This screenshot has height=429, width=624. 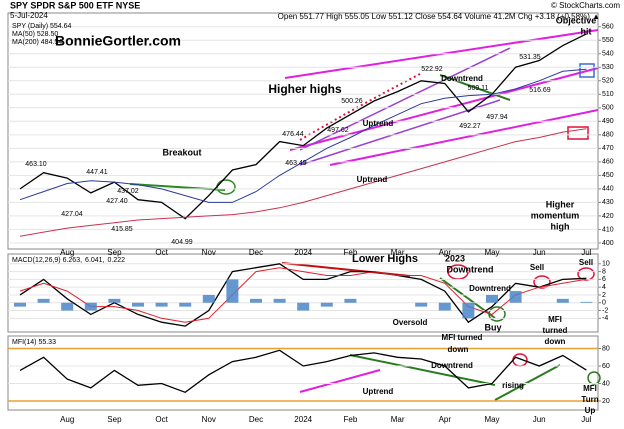 I want to click on y-tick-label: 20, so click(x=606, y=401).